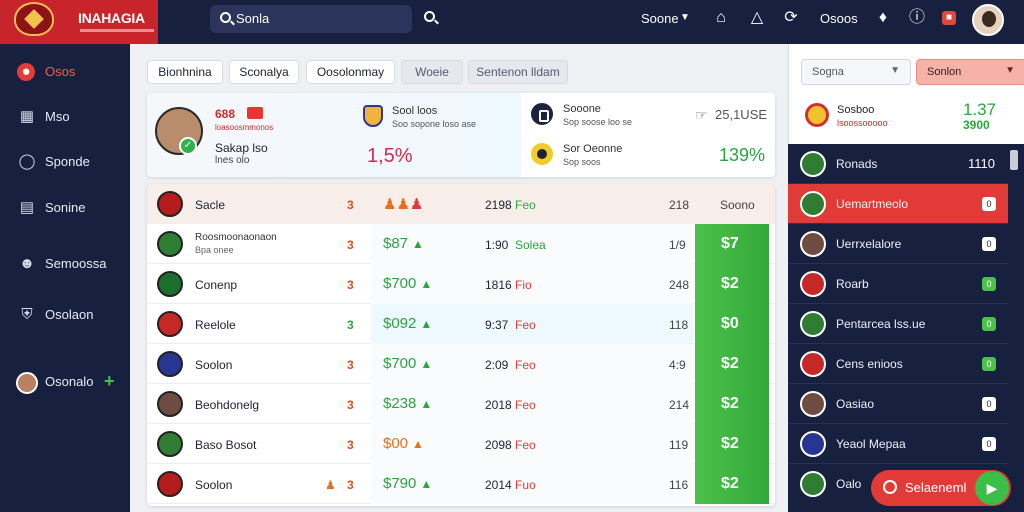 Image resolution: width=1024 pixels, height=512 pixels. What do you see at coordinates (403, 443) in the screenshot?
I see `row-price: $00 ▲` at bounding box center [403, 443].